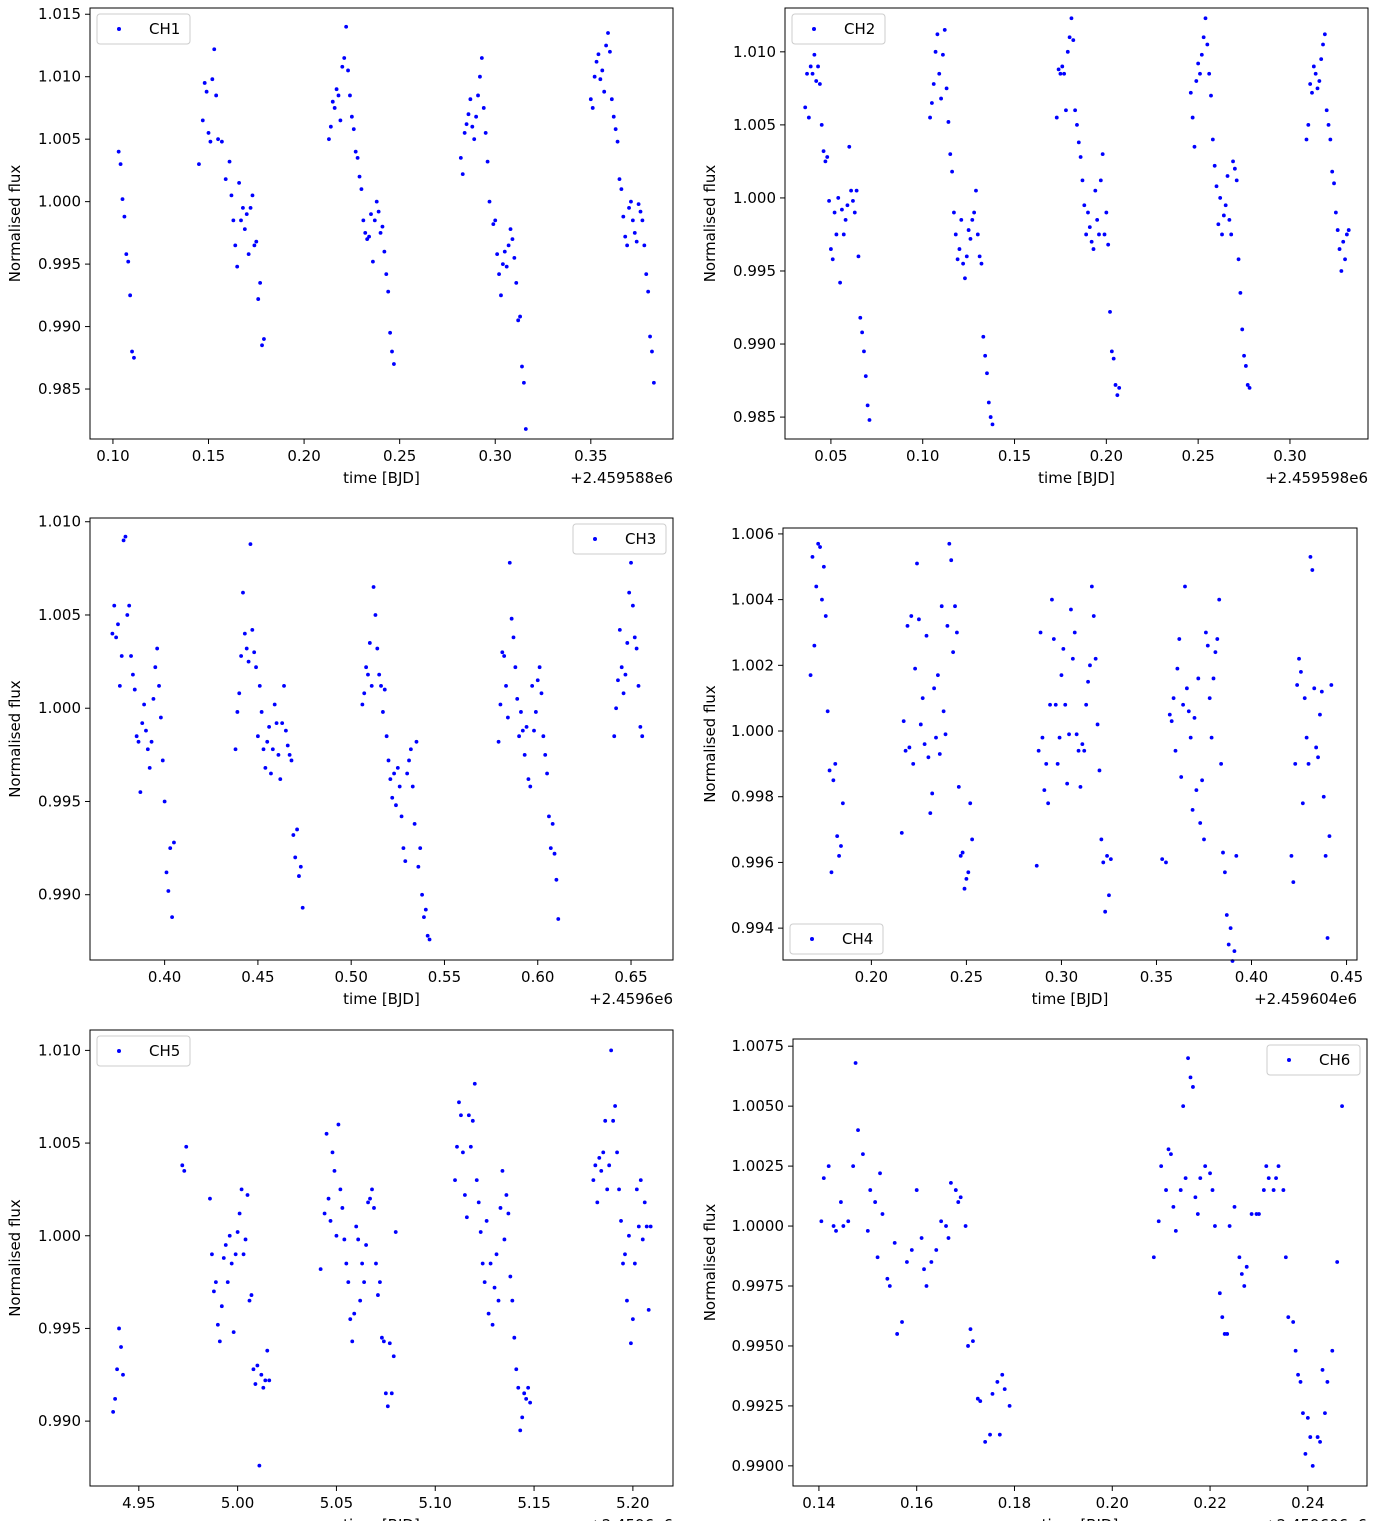 This screenshot has width=1393, height=1525. Describe the element at coordinates (237, 1503) in the screenshot. I see `x-tick-label: 5.00` at that location.